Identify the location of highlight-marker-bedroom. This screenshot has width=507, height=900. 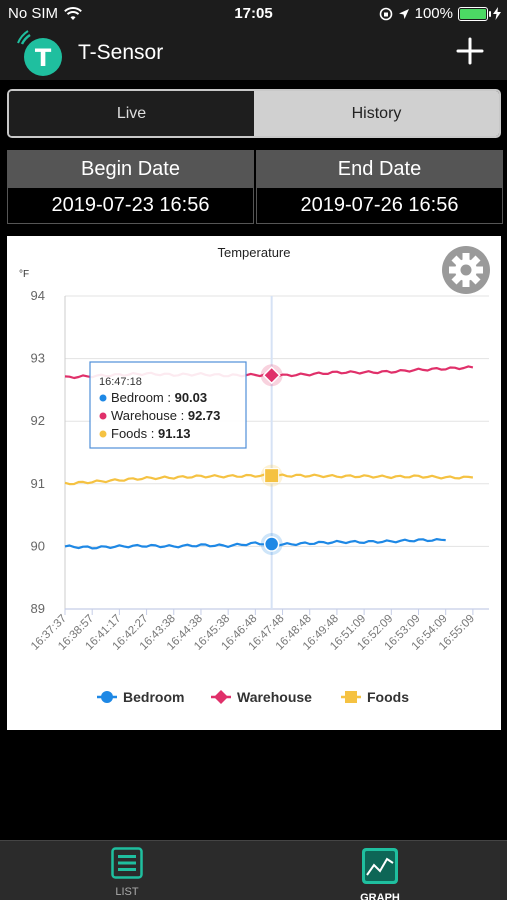
(271, 544).